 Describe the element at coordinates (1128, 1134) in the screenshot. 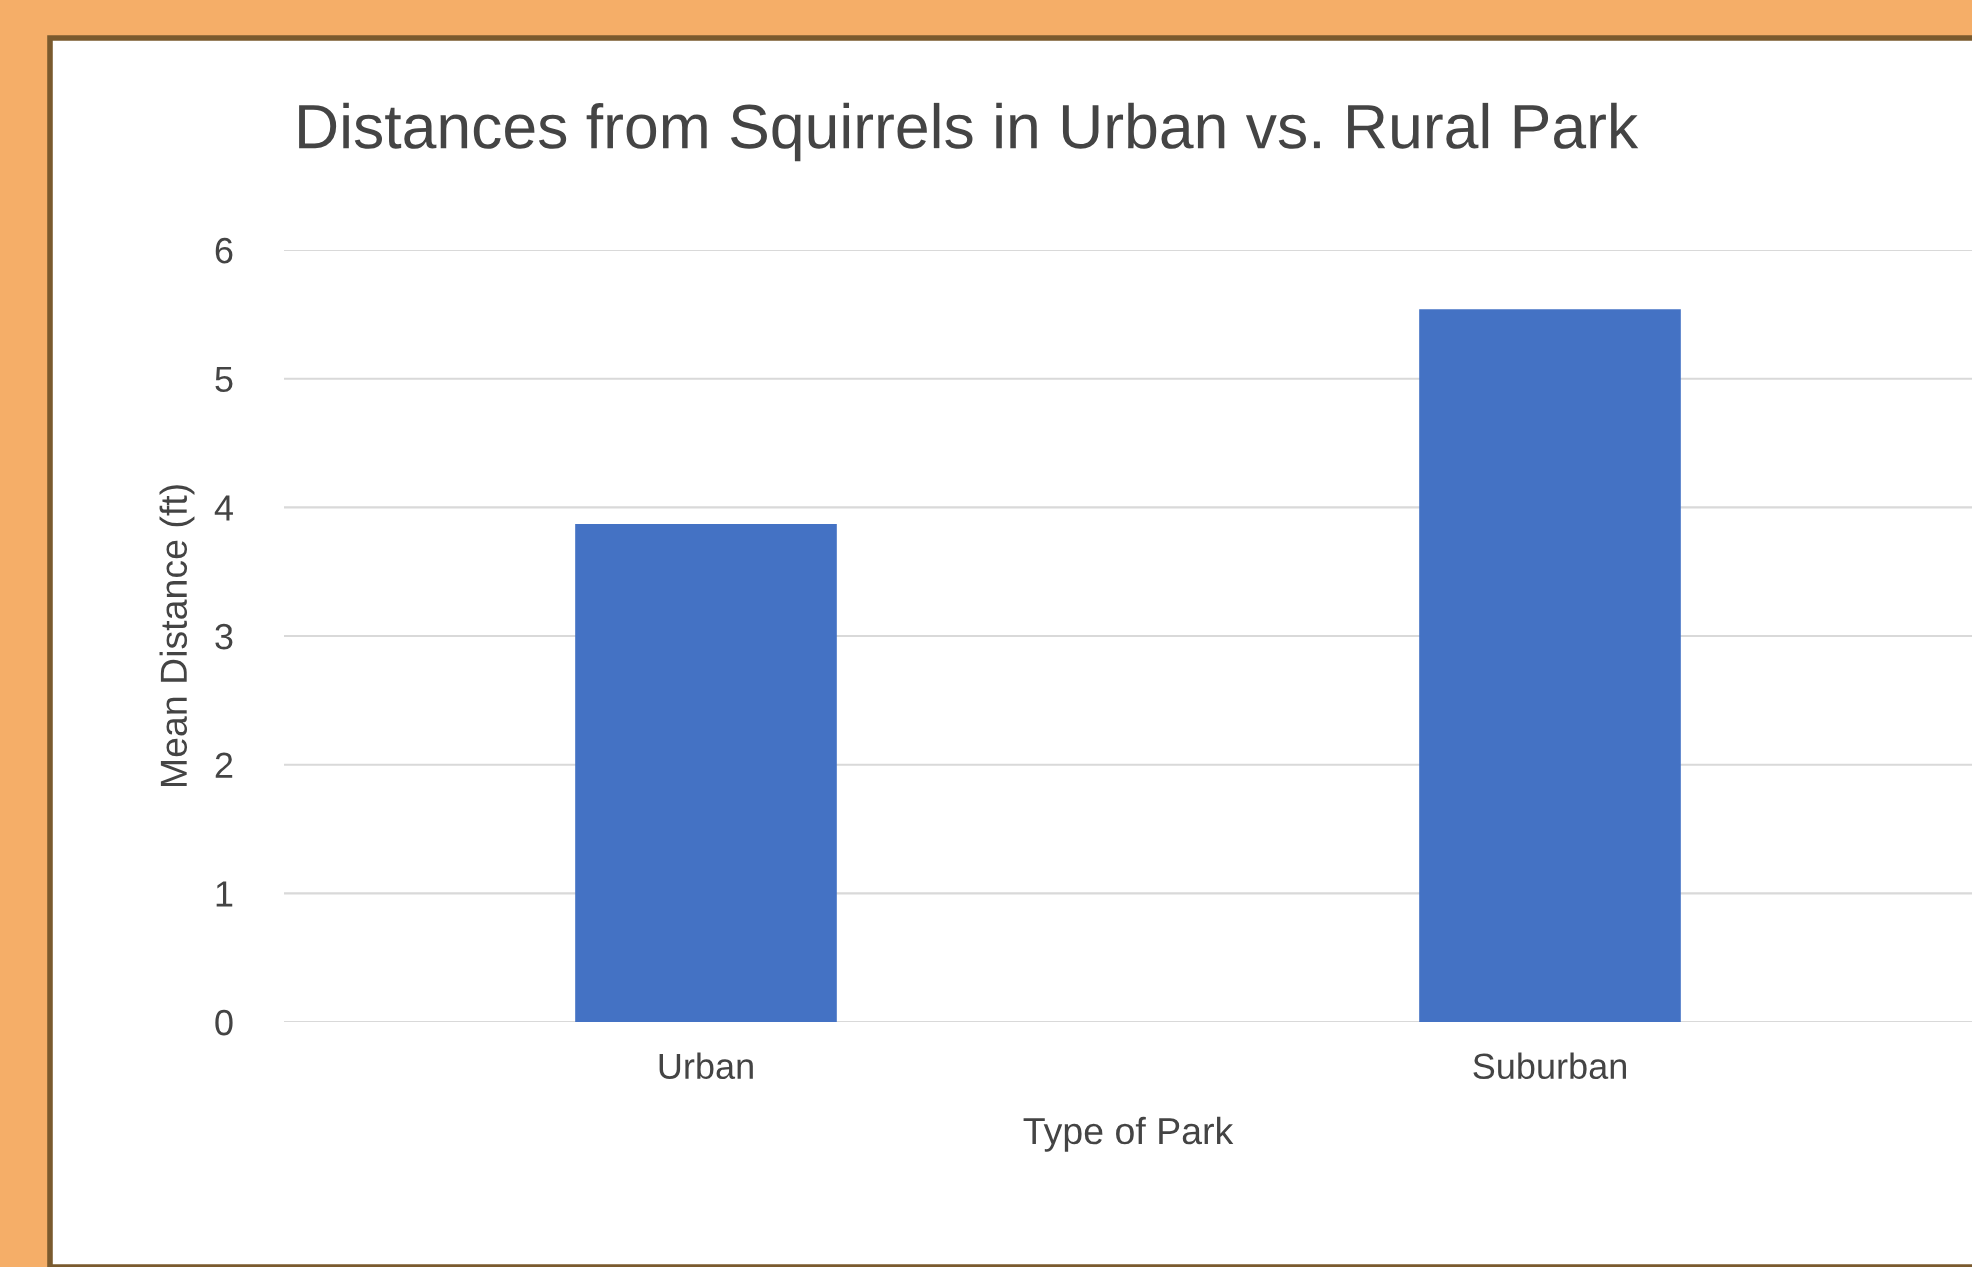

I see `x-axis-title: Type of Park` at that location.